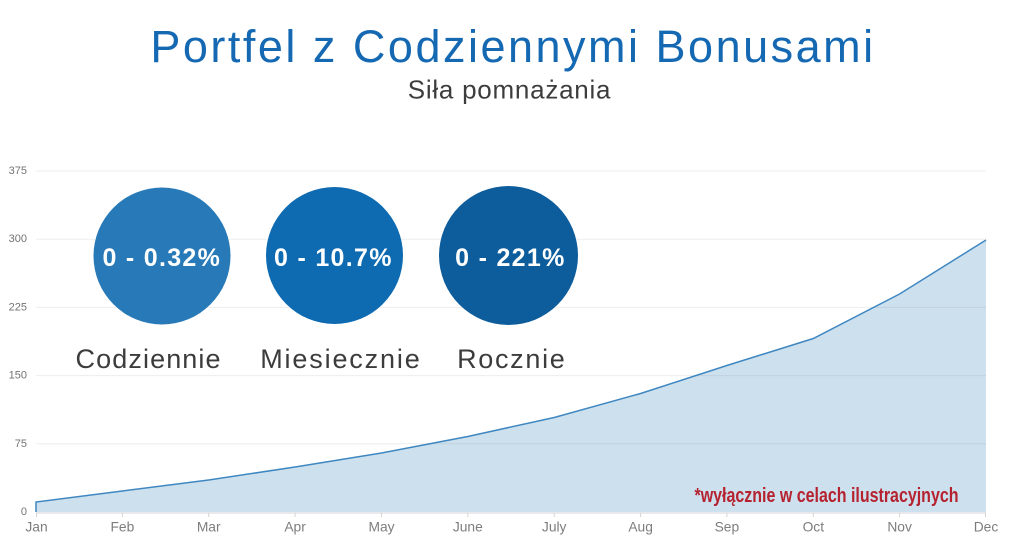 The image size is (1024, 552). I want to click on svg-text: 300, so click(18, 239).